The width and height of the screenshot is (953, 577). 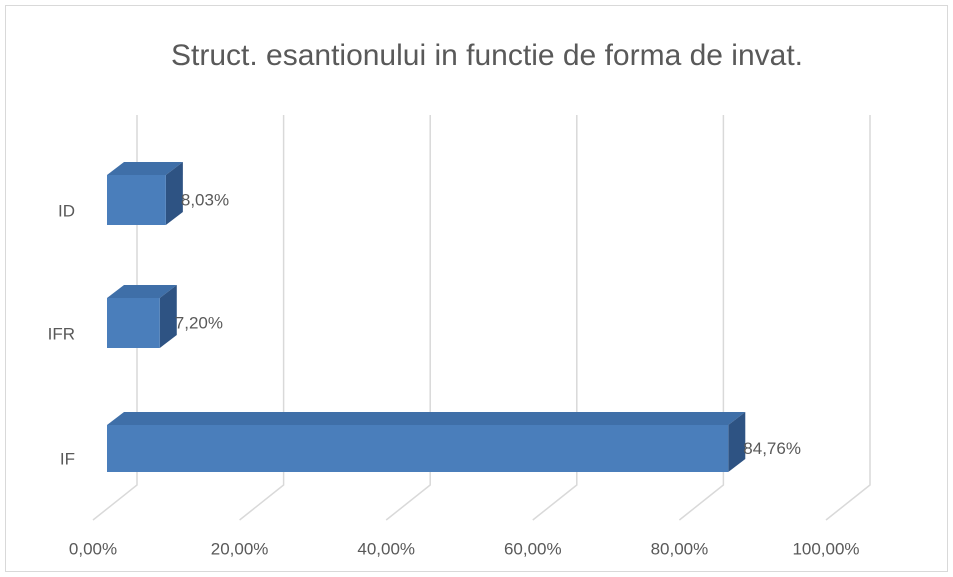 I want to click on y-tick-label: IF, so click(x=67, y=458).